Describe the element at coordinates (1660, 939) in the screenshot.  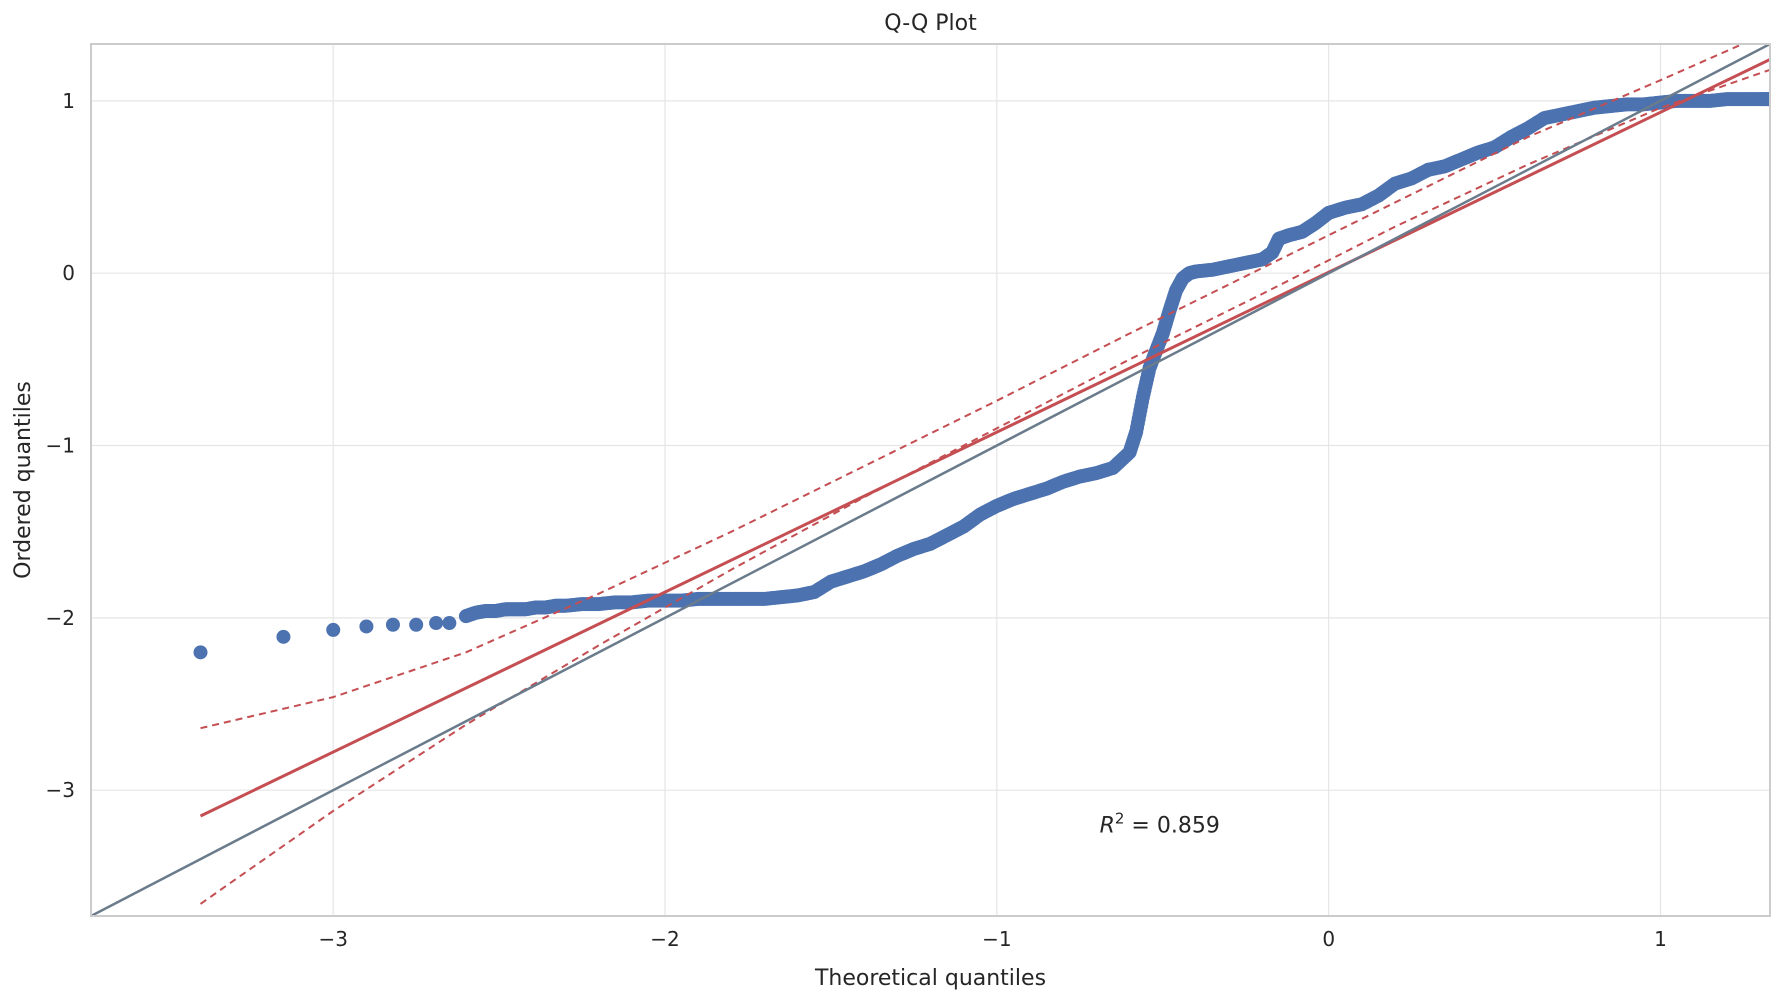
I see `x-tick-label: 1` at that location.